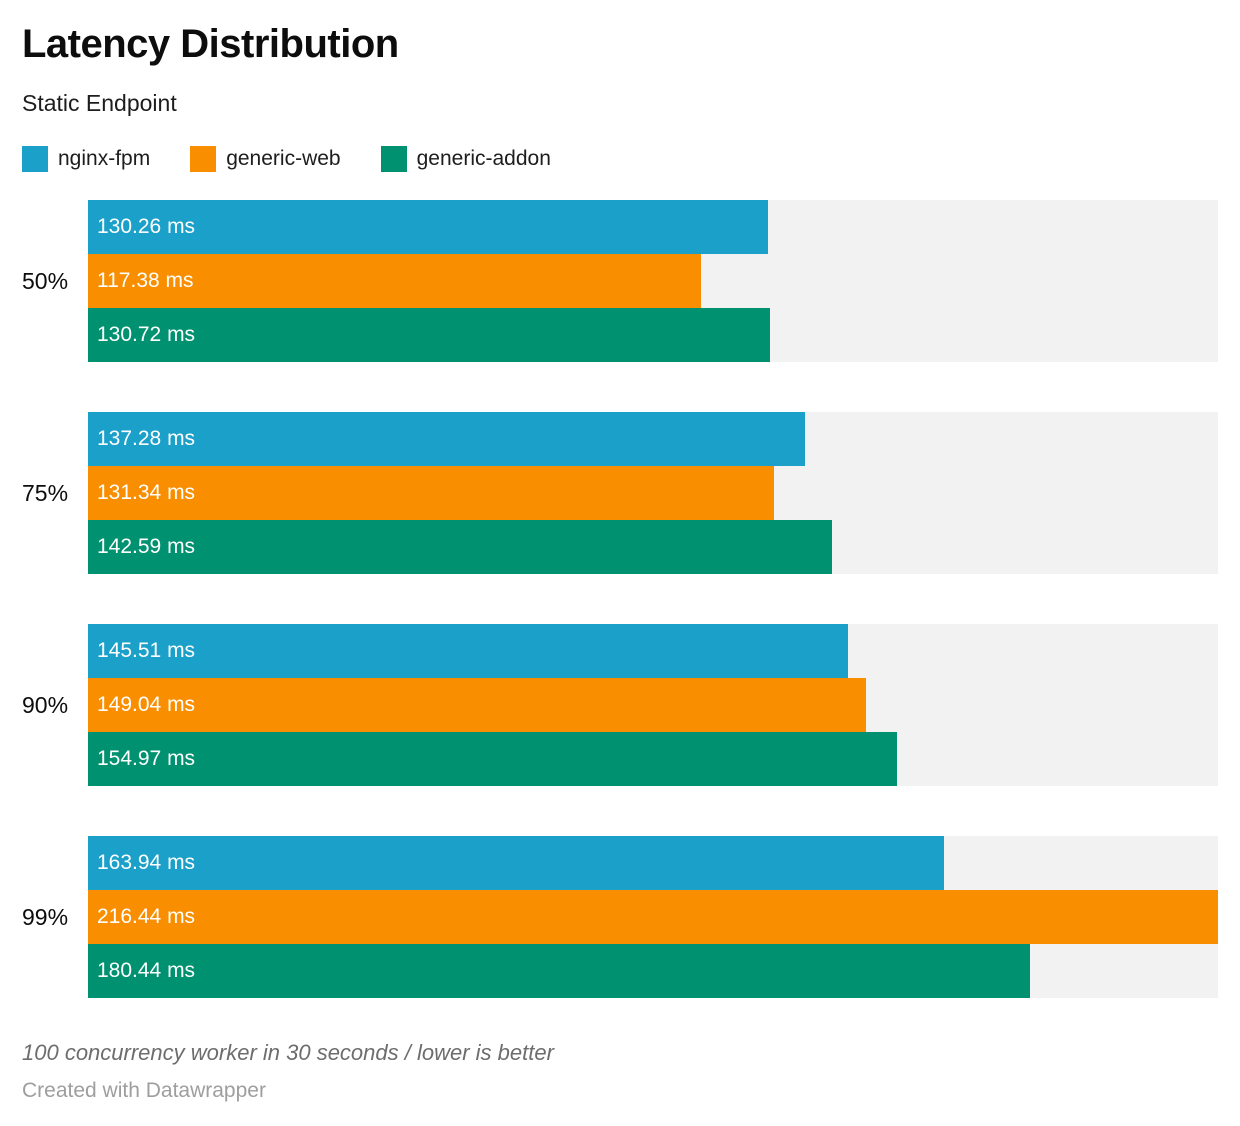  What do you see at coordinates (144, 1091) in the screenshot?
I see `datawrapper-credit-link: Created with Datawrapper` at bounding box center [144, 1091].